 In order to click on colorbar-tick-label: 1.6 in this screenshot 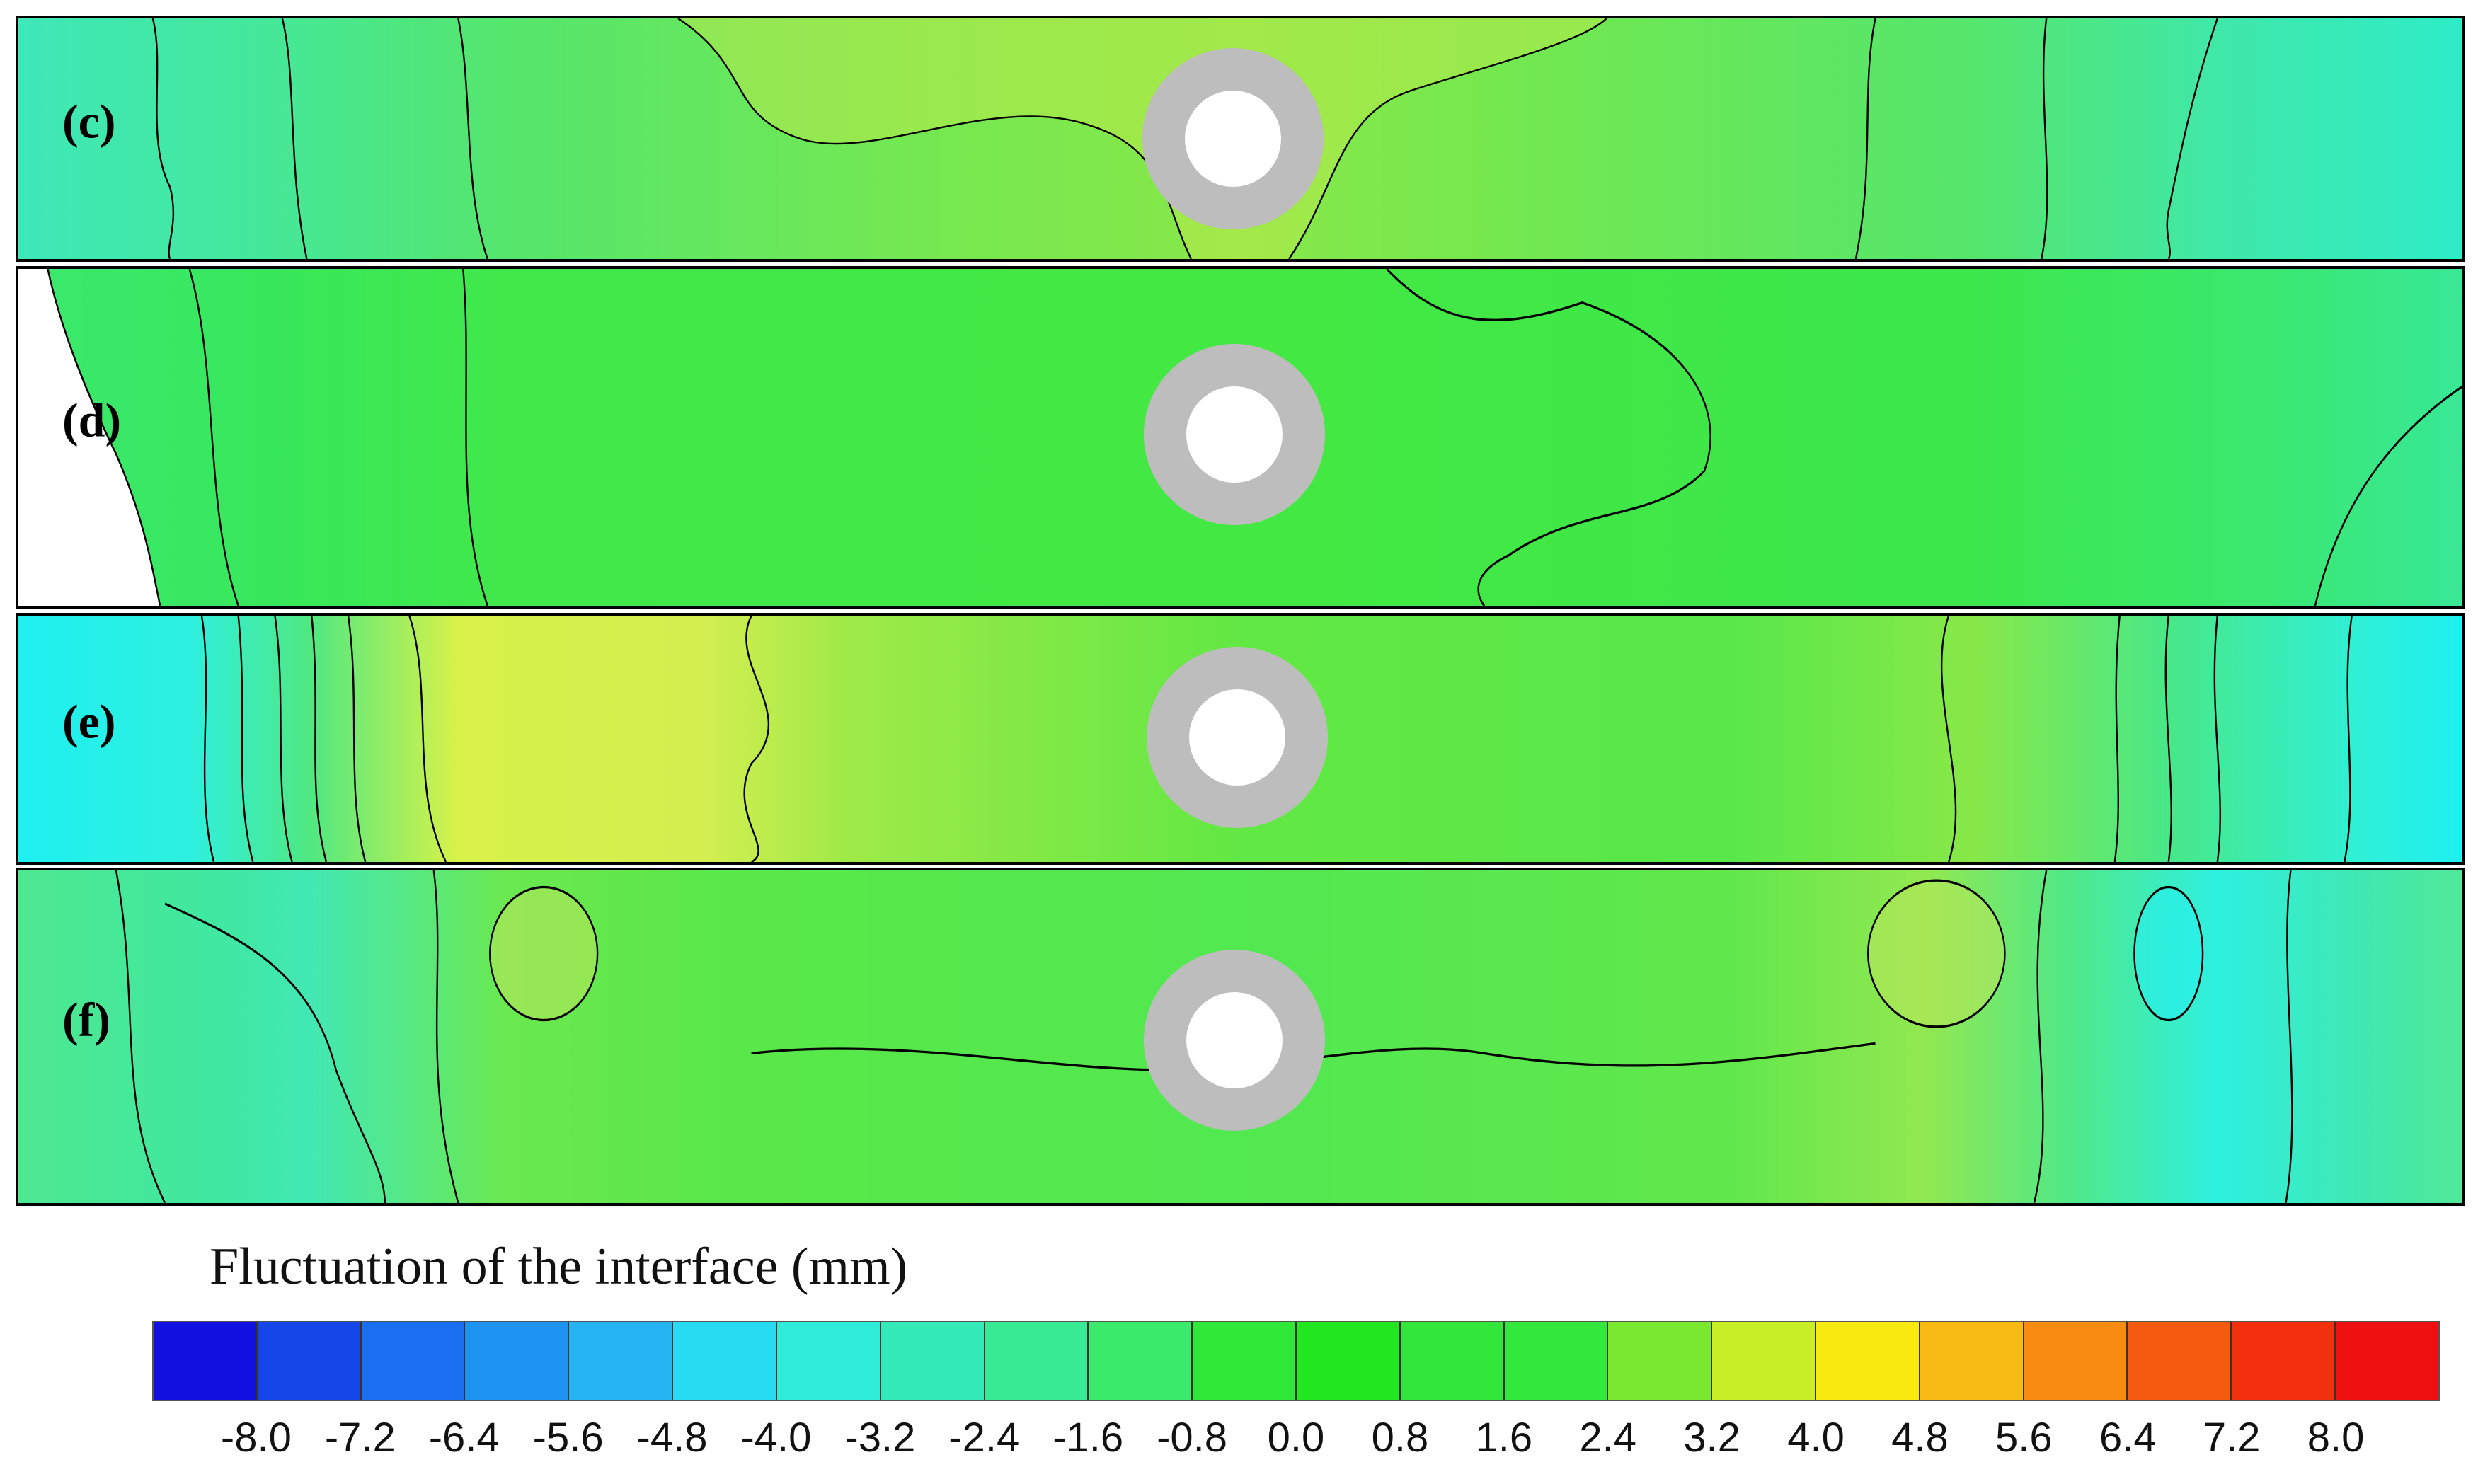, I will do `click(1504, 1438)`.